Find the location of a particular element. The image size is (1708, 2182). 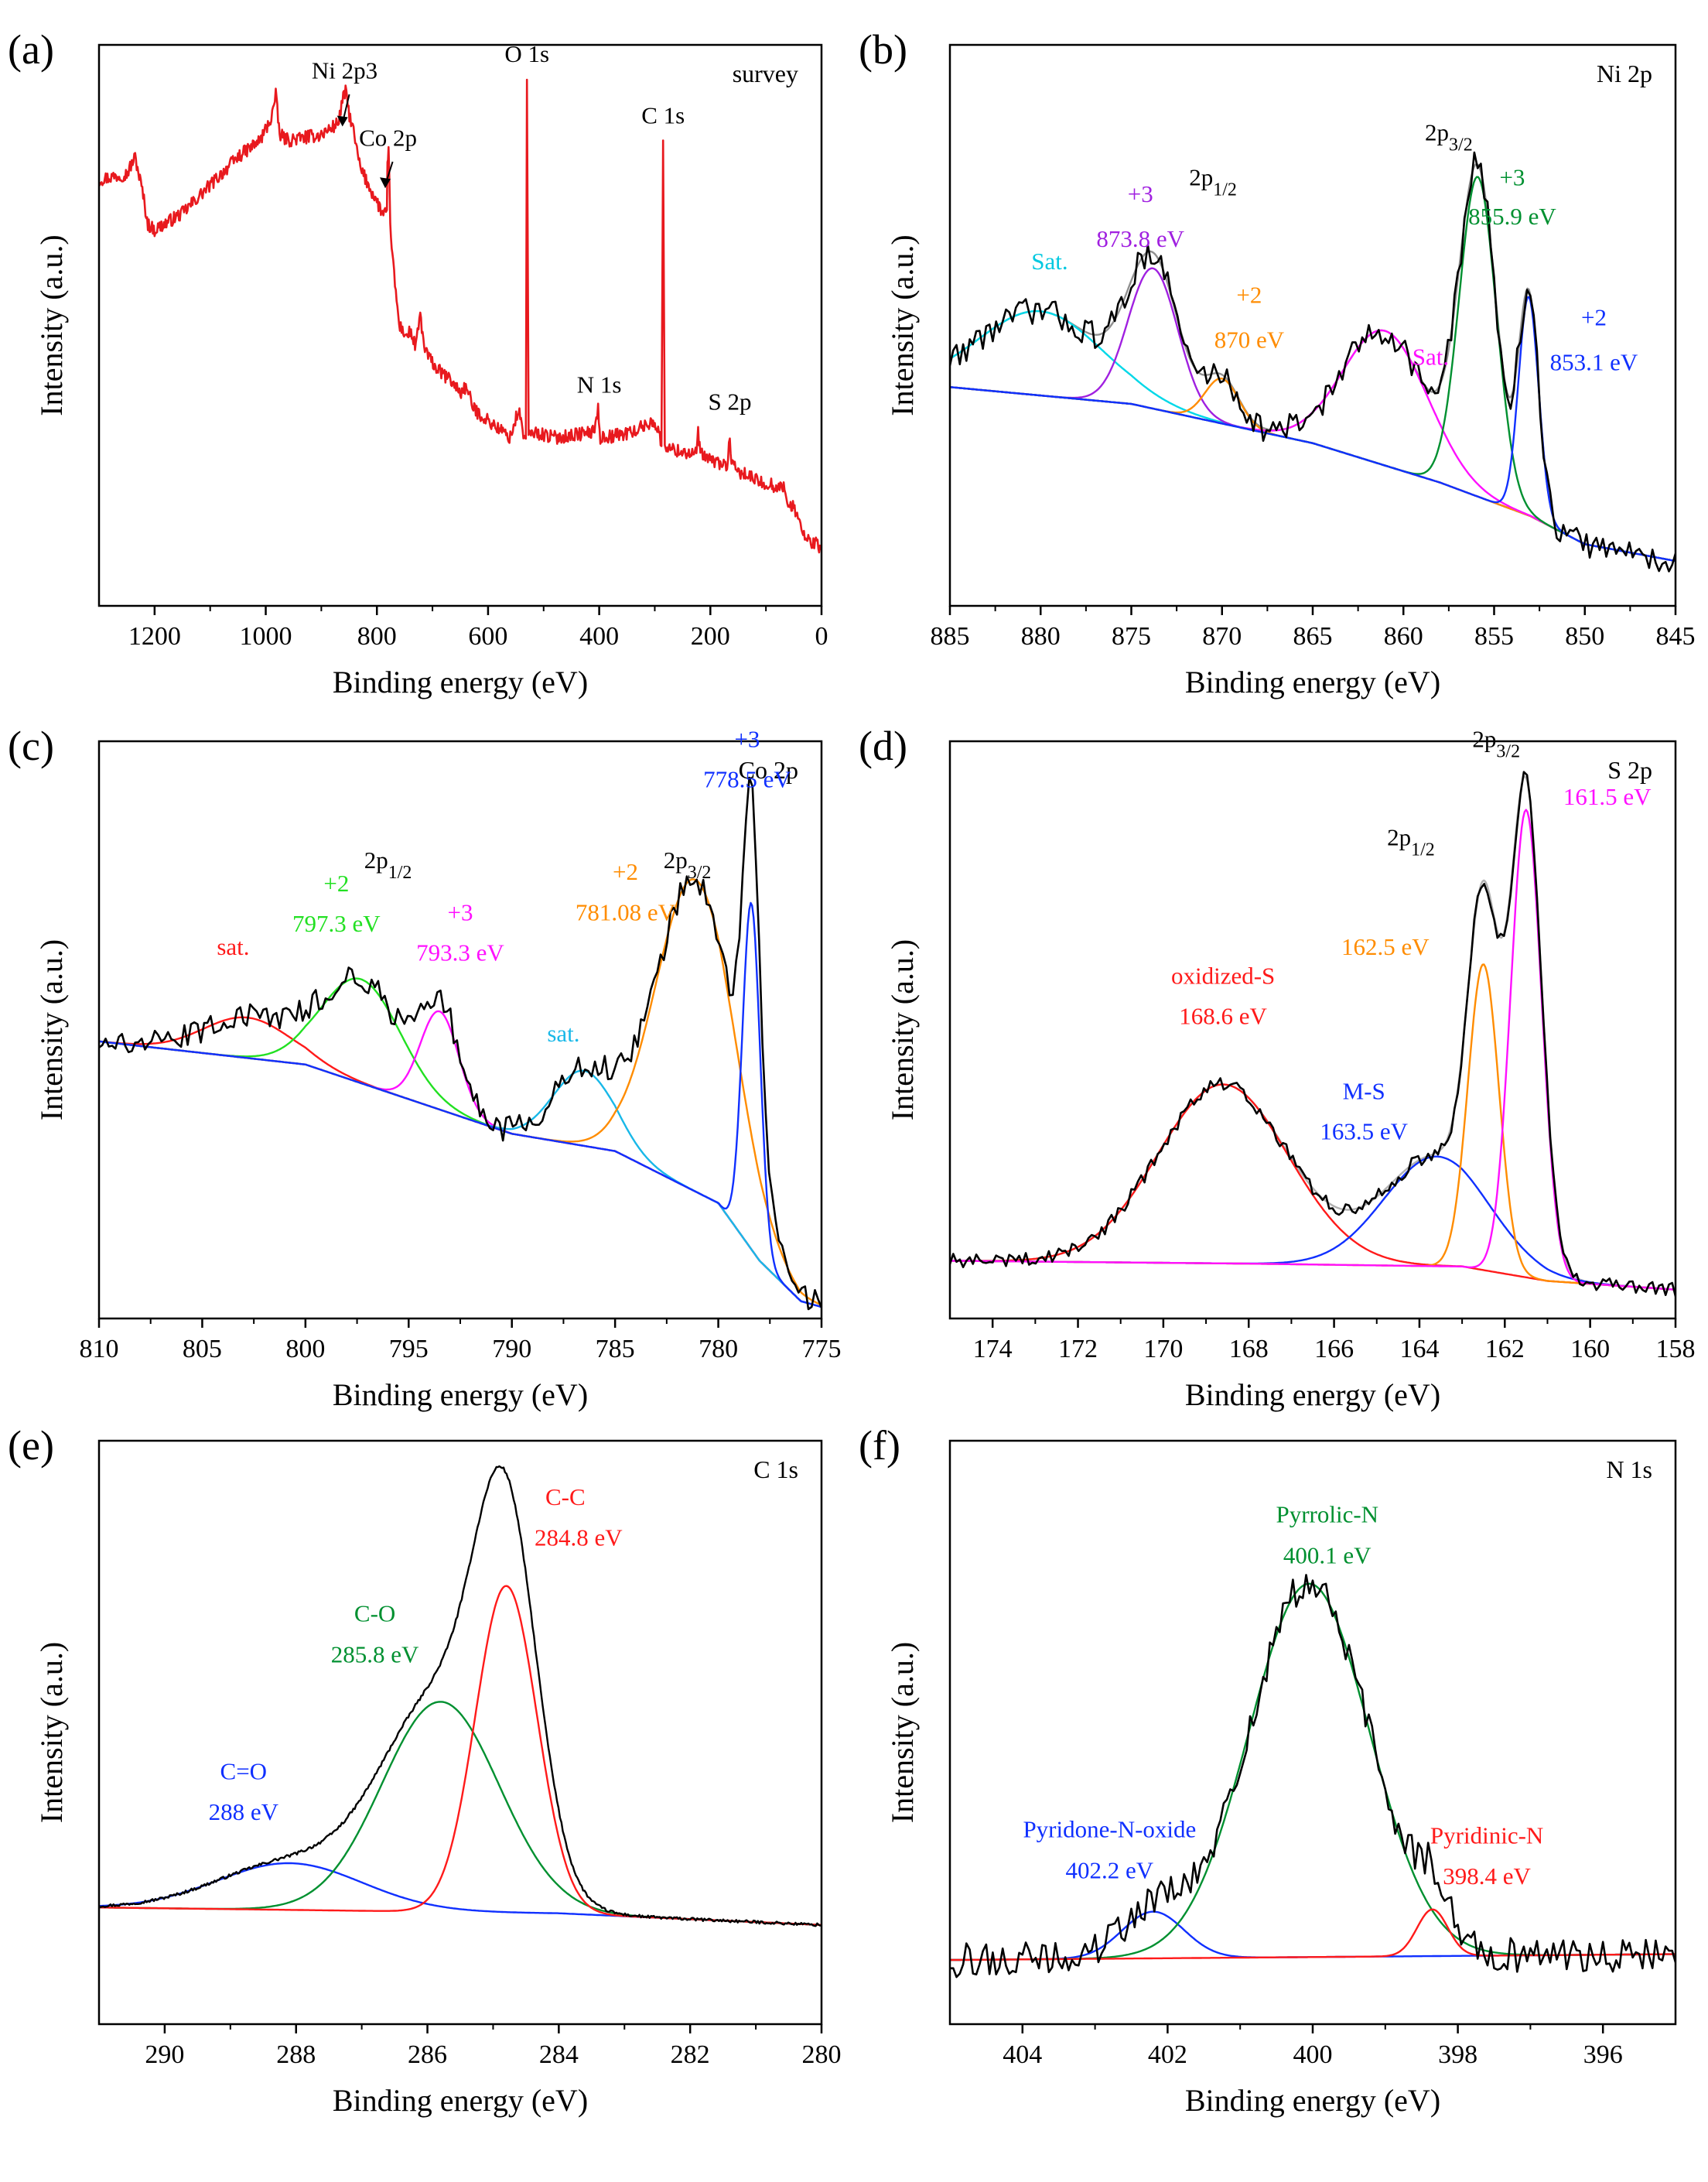

x-tick-label: 870 is located at coordinates (1222, 636).